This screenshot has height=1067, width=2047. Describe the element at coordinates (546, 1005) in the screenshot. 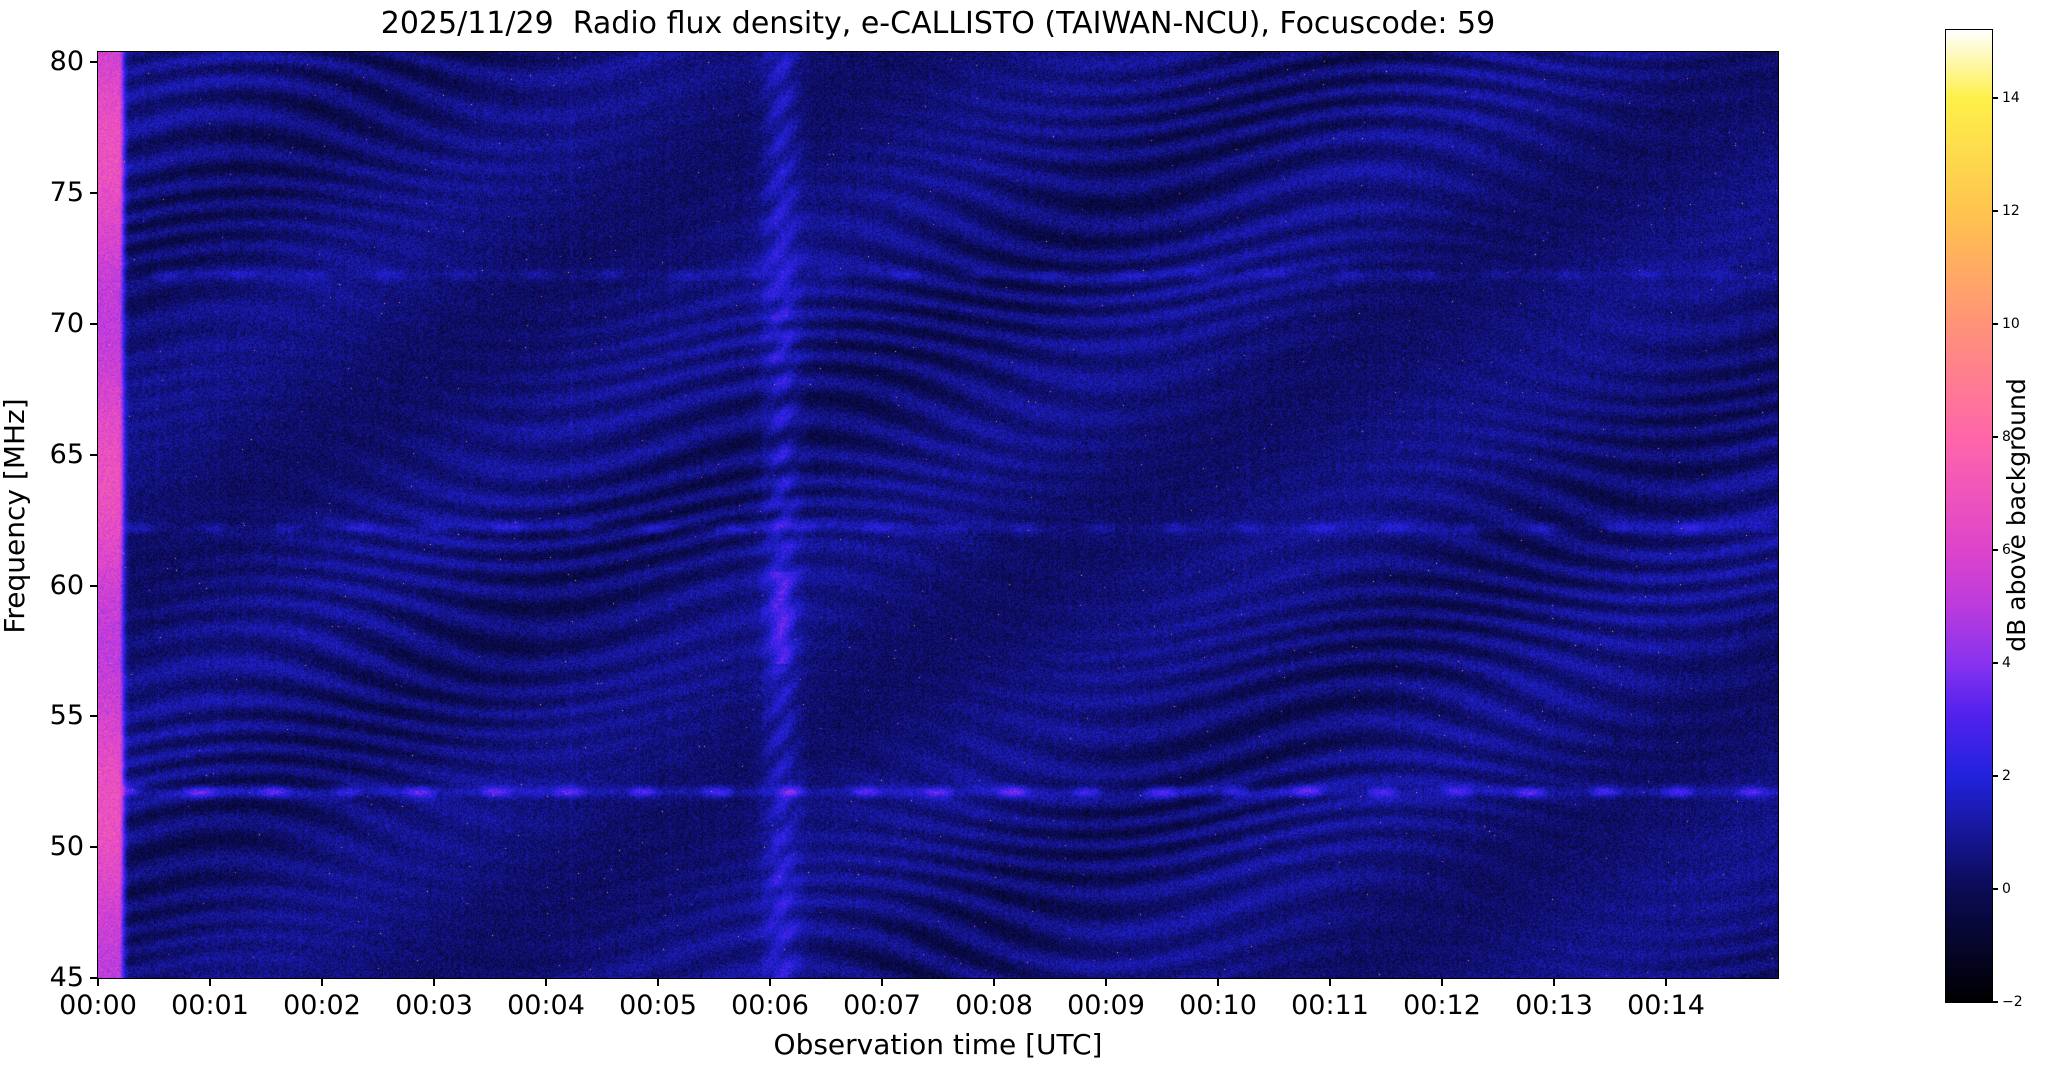

I see `x-tick-label: 00:04` at that location.